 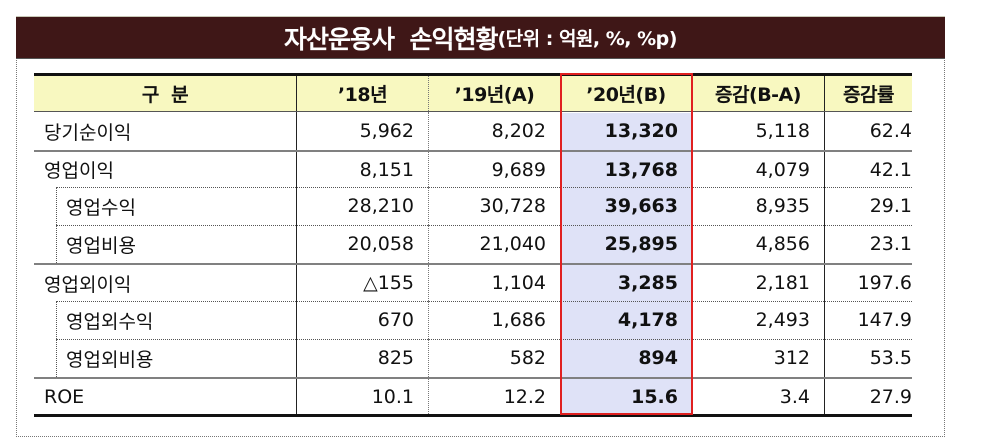 What do you see at coordinates (782, 169) in the screenshot?
I see `cell-change: 4,079` at bounding box center [782, 169].